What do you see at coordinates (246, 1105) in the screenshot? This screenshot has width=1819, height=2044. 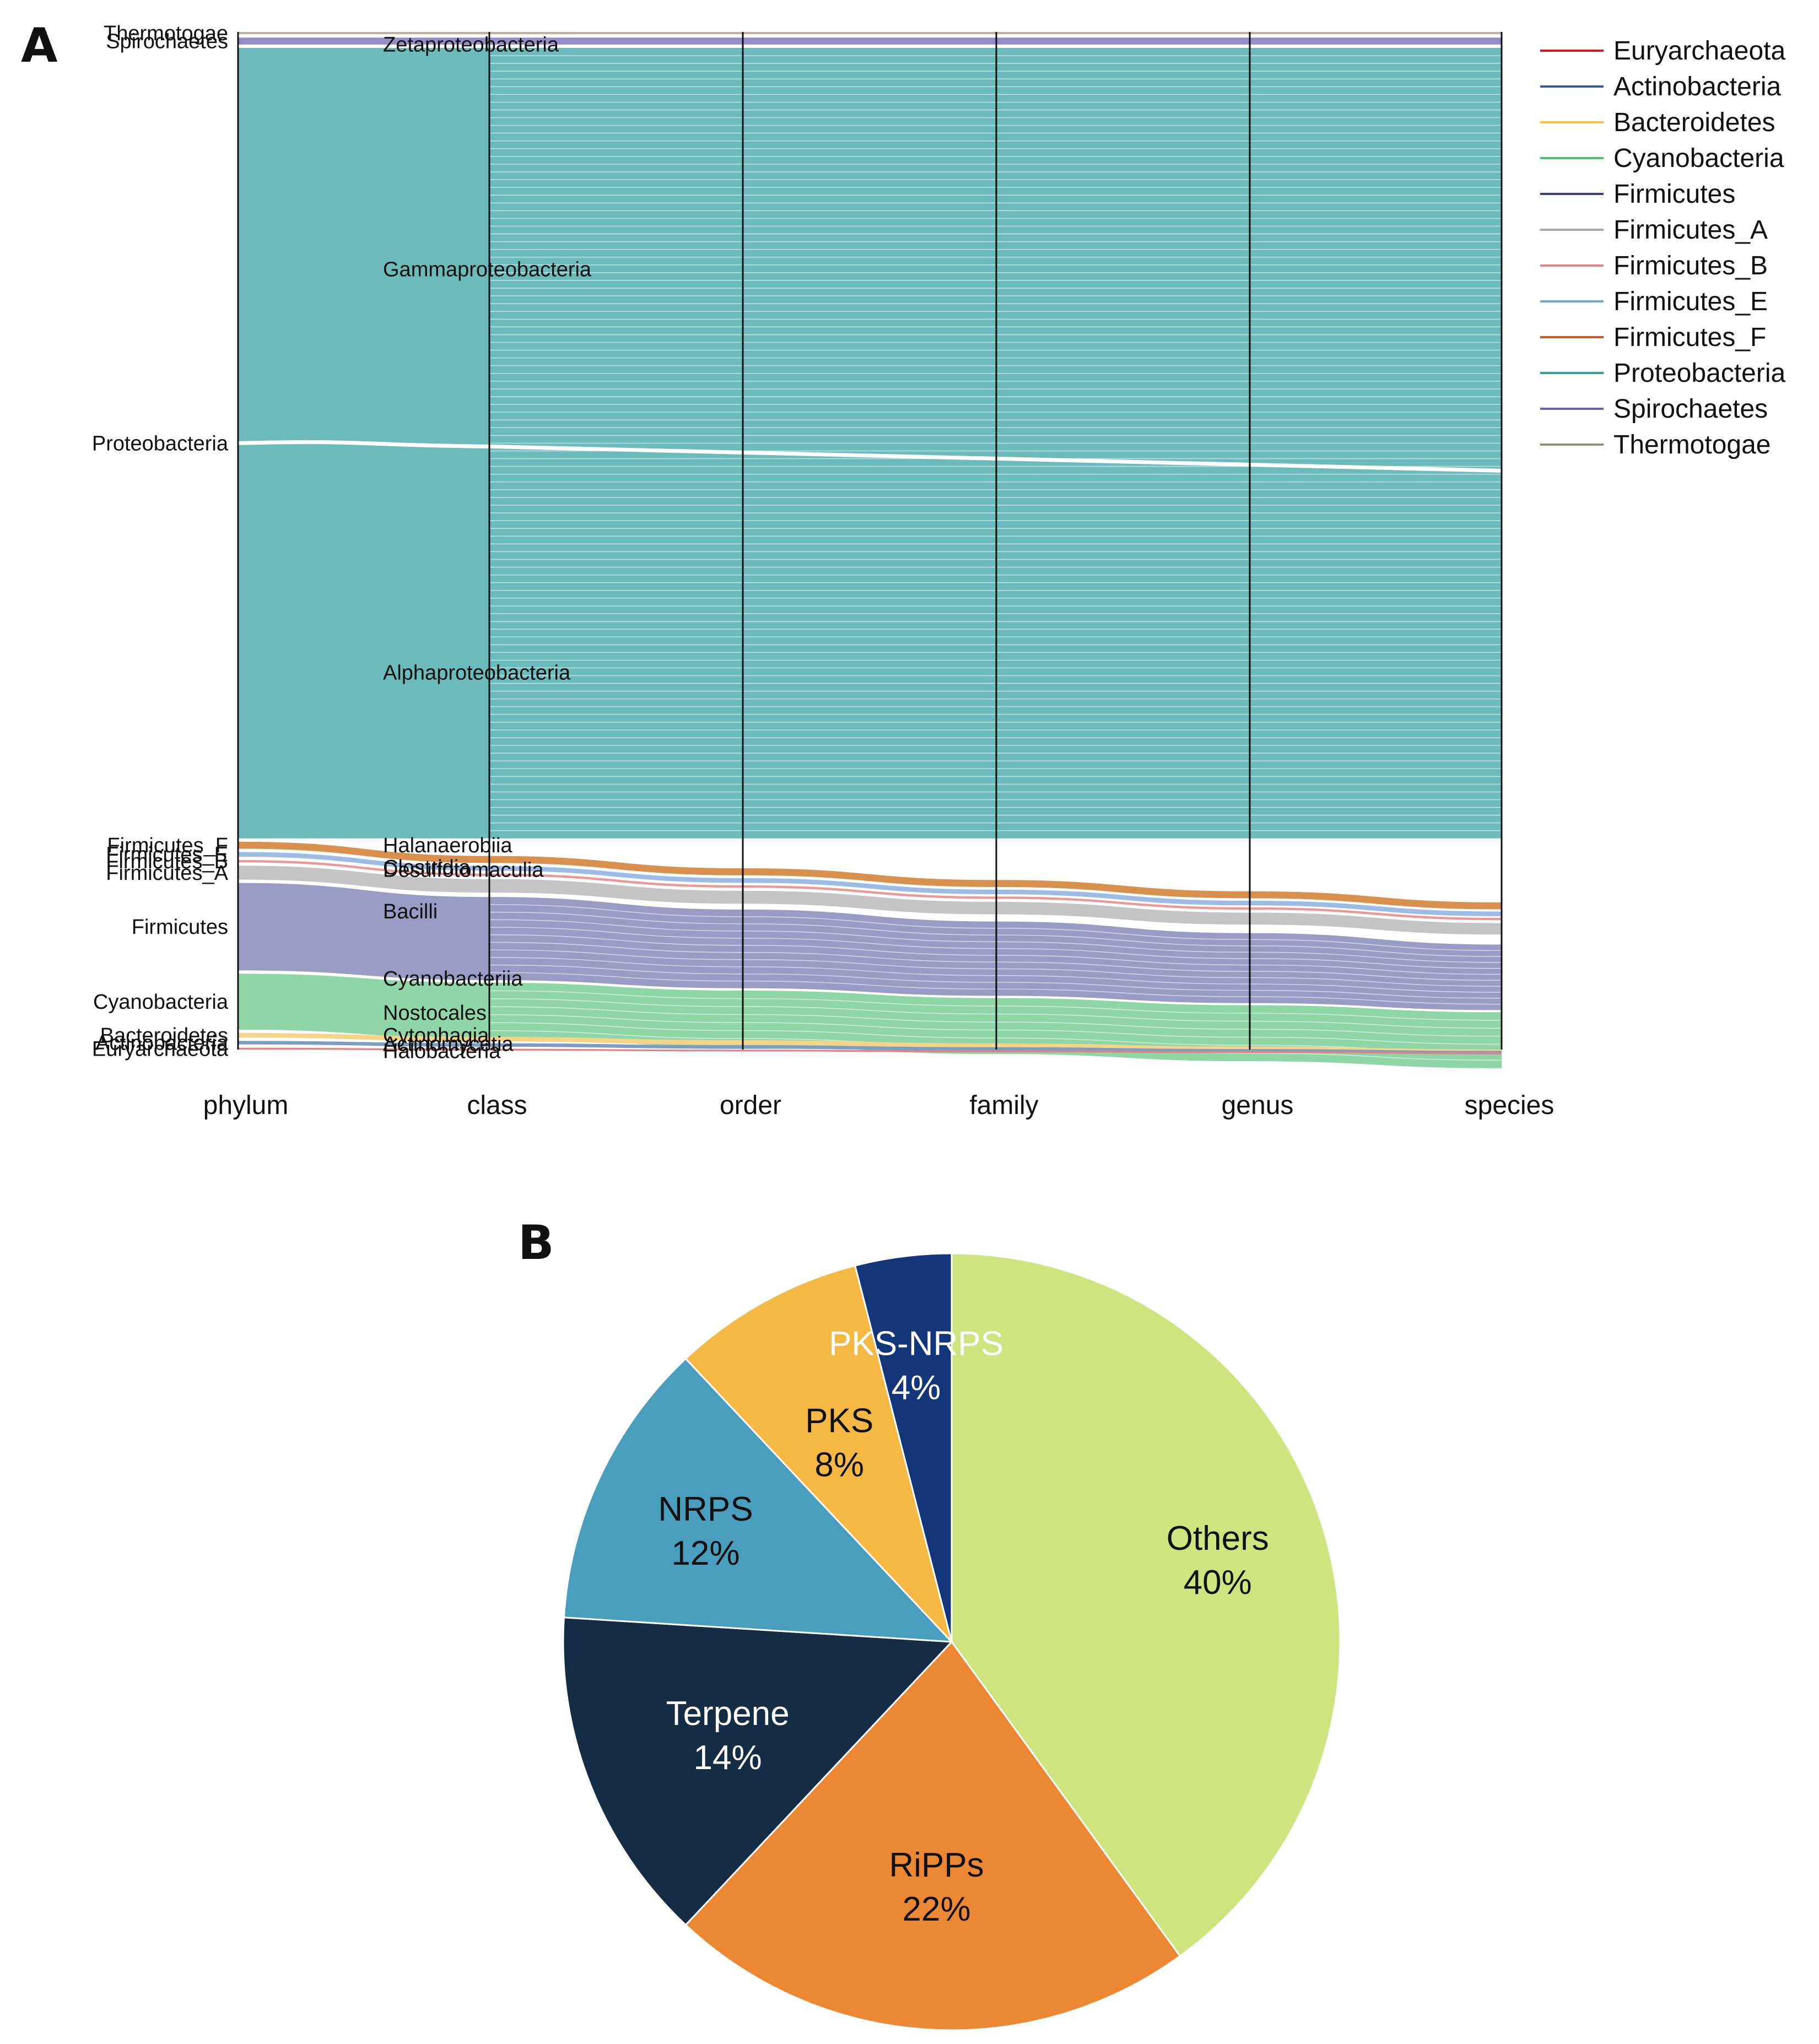 I see `axis-label-phylum: phylum` at bounding box center [246, 1105].